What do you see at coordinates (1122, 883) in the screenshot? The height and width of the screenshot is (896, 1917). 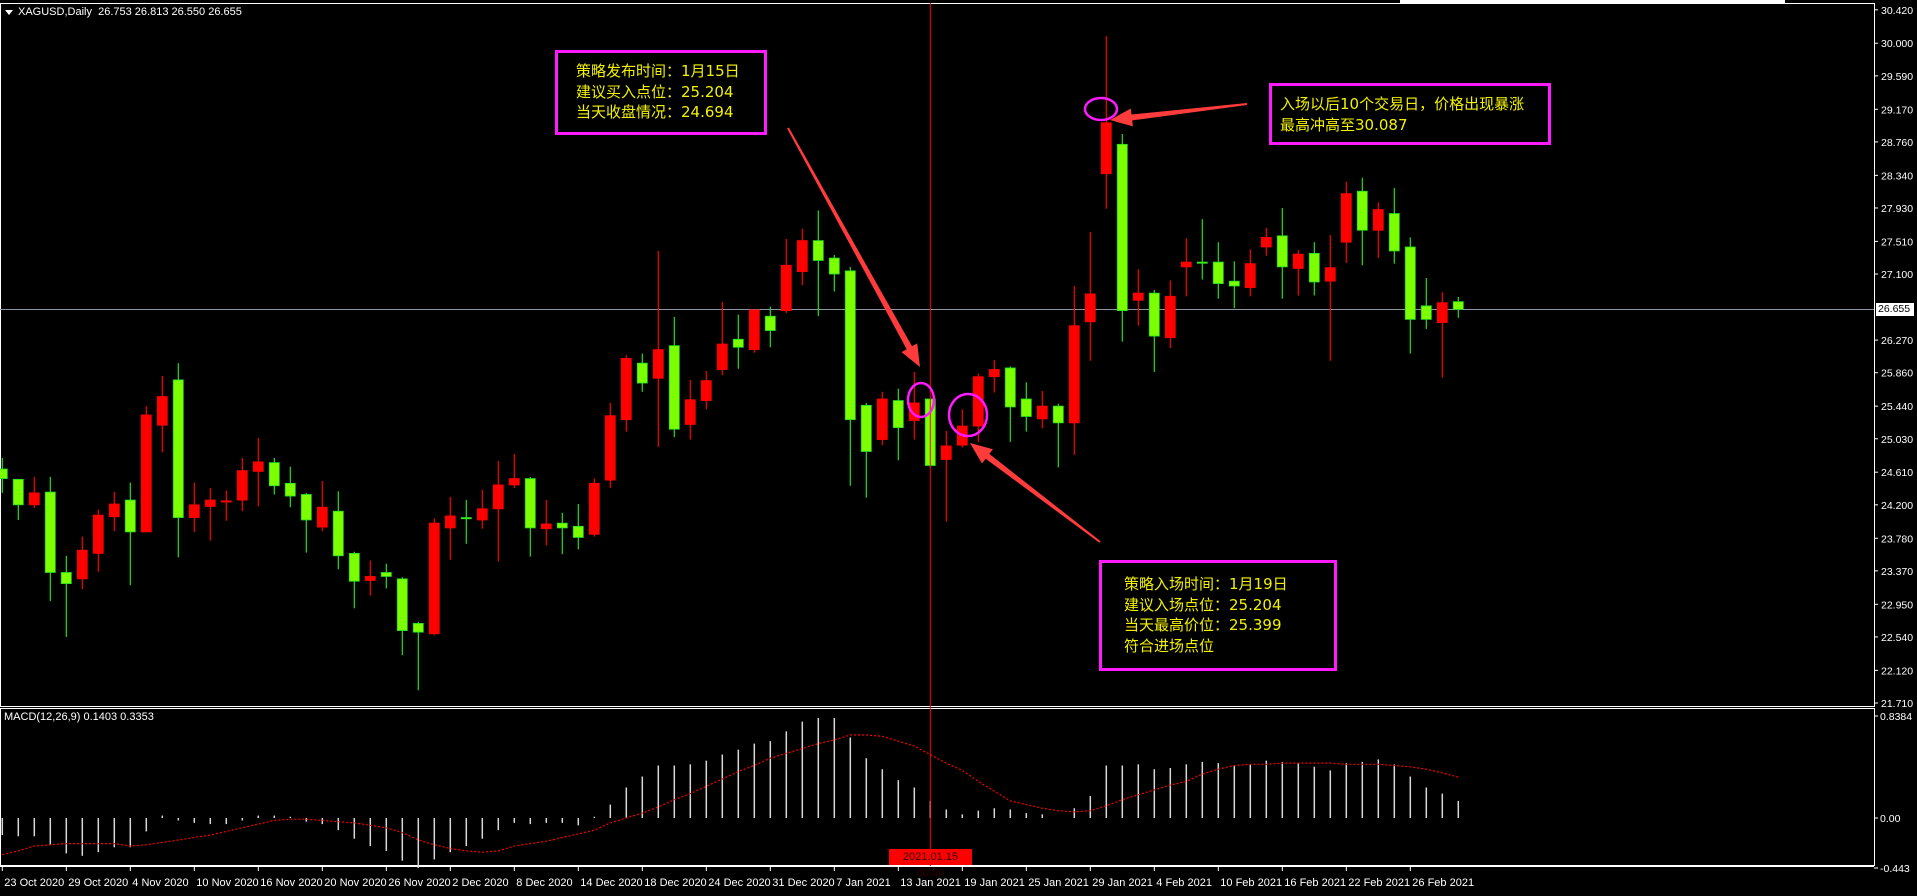 I see `date-axis-label: 29 Jan 2021` at bounding box center [1122, 883].